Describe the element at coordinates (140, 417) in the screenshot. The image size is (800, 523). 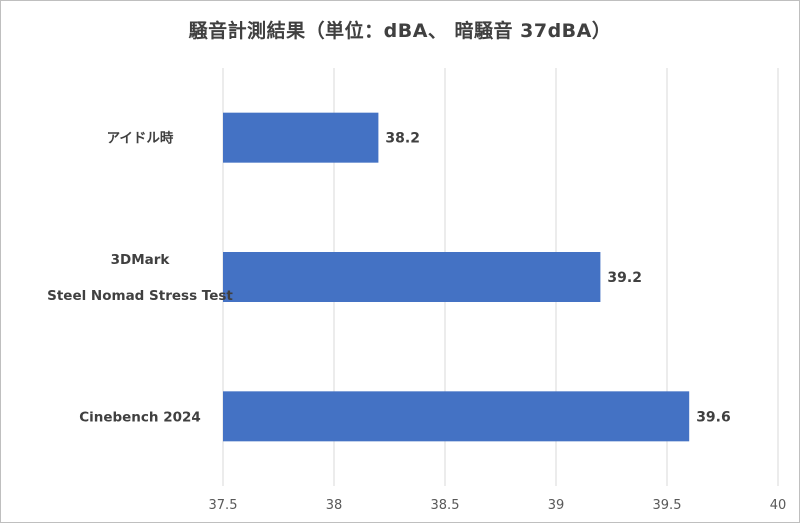
I see `category-label: Cinebench 2024` at that location.